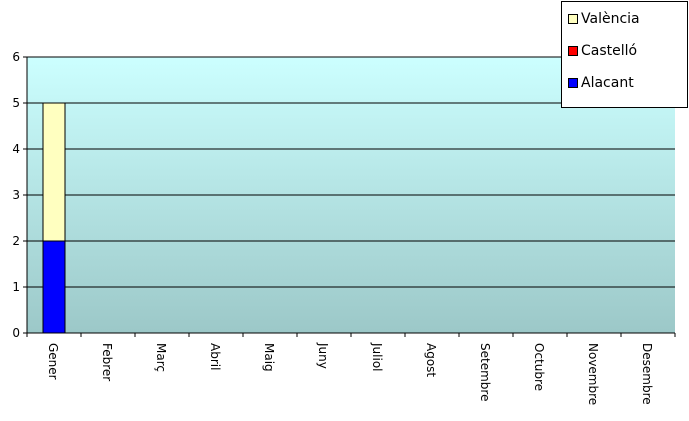 This screenshot has height=421, width=689. What do you see at coordinates (161, 357) in the screenshot?
I see `x-tick-label: Març` at bounding box center [161, 357].